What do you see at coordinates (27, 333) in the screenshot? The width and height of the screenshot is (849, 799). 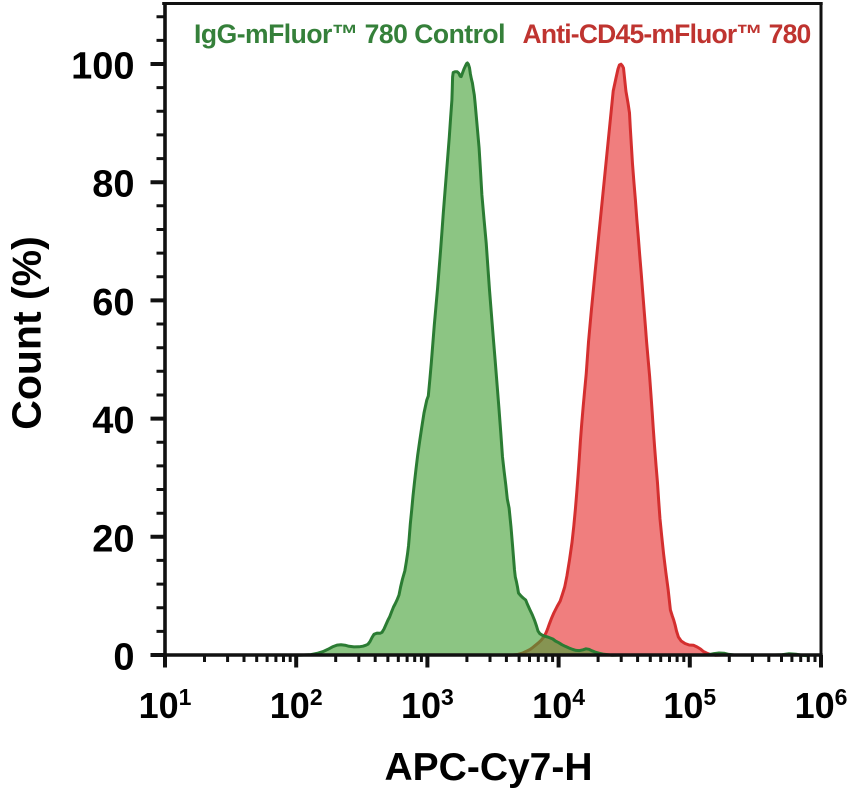 I see `svg-text: Count (%)` at bounding box center [27, 333].